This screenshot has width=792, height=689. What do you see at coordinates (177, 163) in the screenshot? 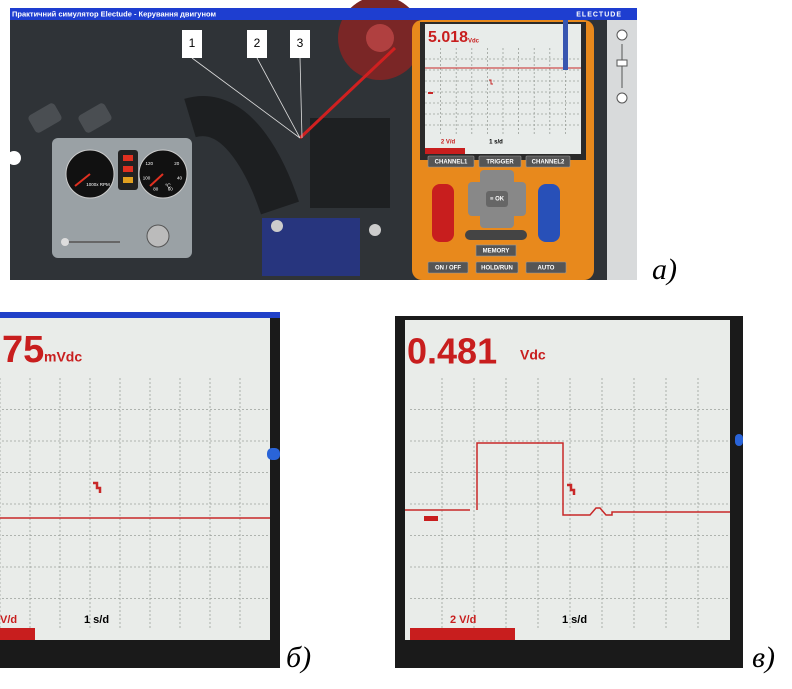
I see `temp-mark: 20` at bounding box center [177, 163].